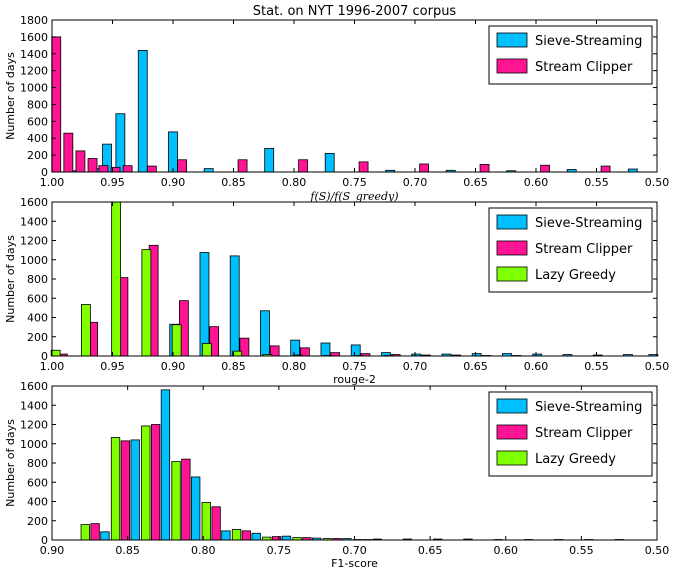  I want to click on x-axis-label: F1-score, so click(354, 563).